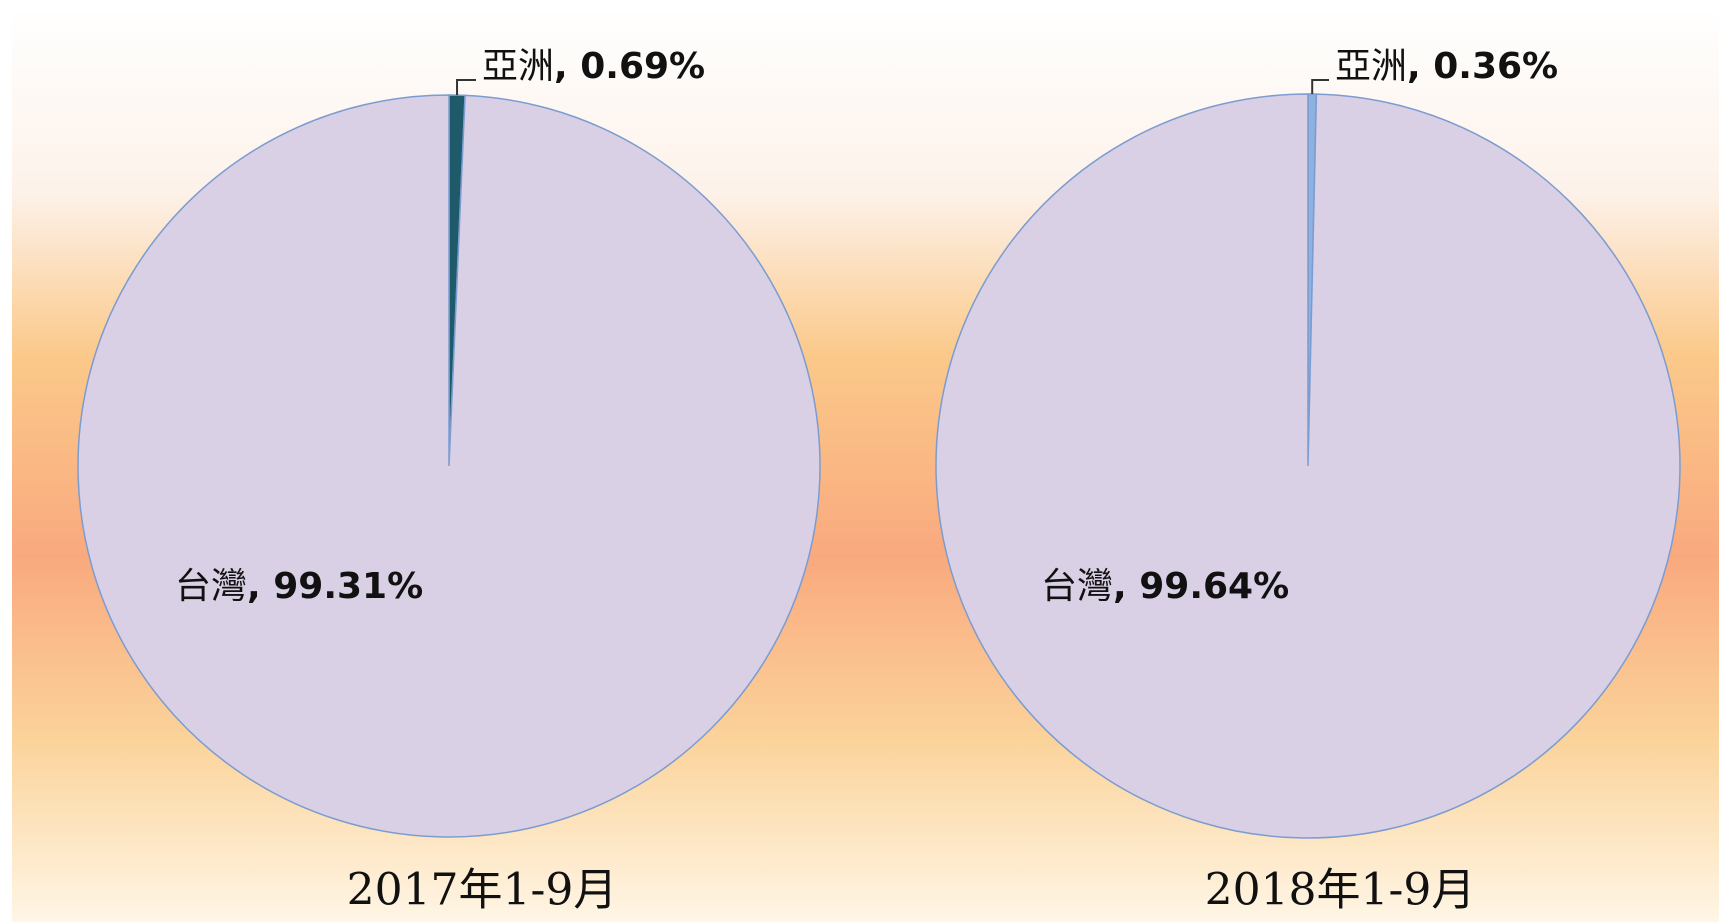  I want to click on value-label: 99.31%, so click(348, 586).